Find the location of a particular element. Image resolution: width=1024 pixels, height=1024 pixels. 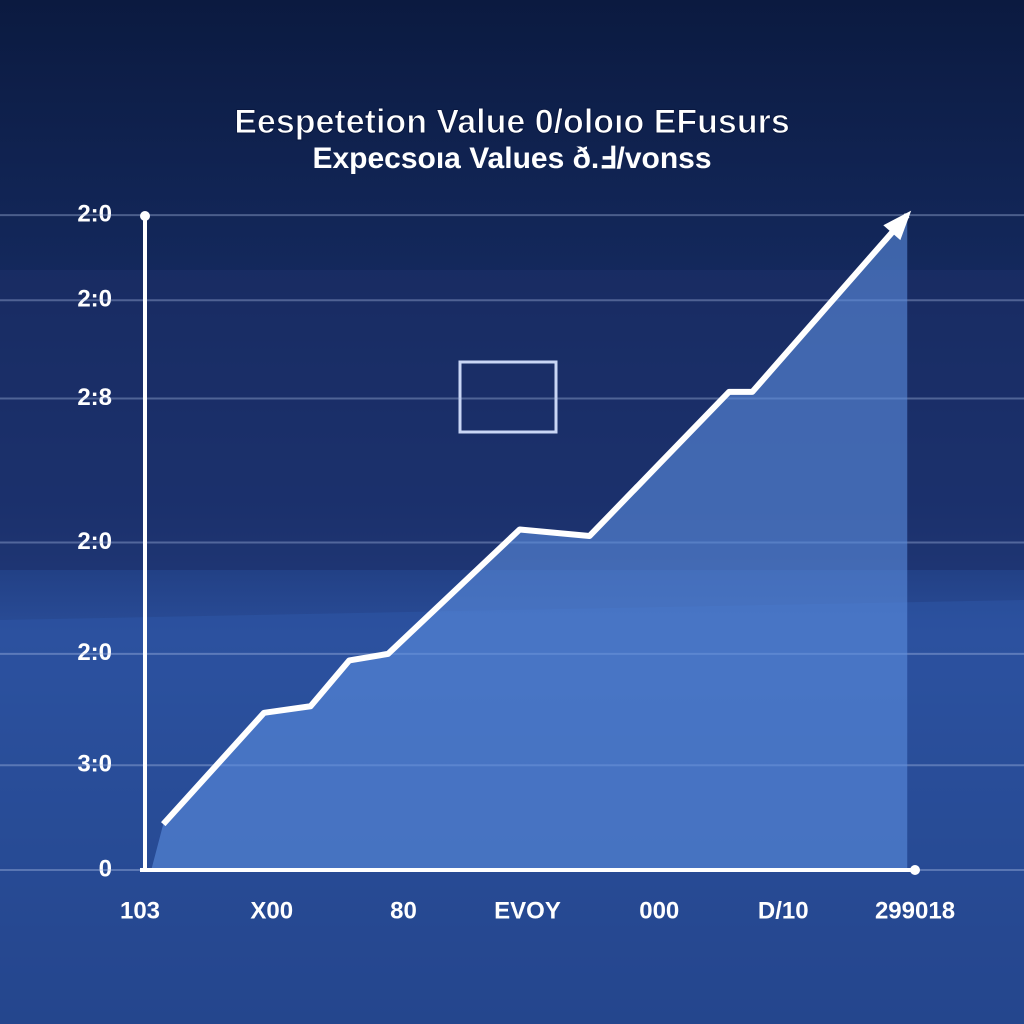

arrow-head is located at coordinates (897, 225).